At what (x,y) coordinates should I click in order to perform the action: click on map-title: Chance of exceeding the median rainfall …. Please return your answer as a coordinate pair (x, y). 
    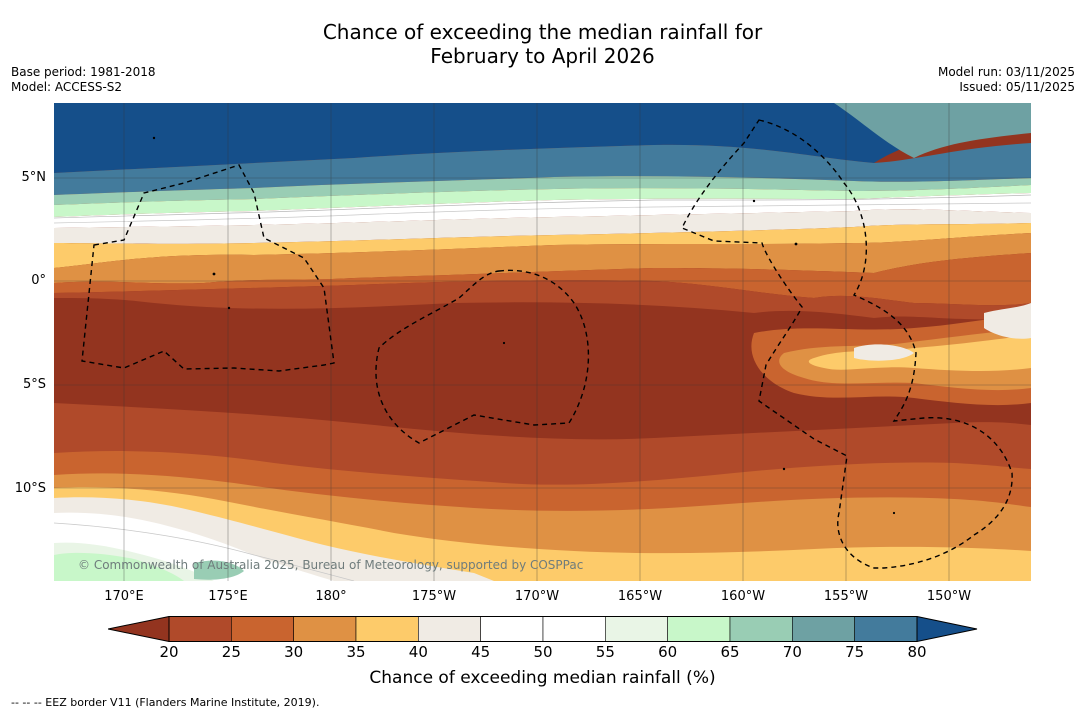
    Looking at the image, I should click on (542, 44).